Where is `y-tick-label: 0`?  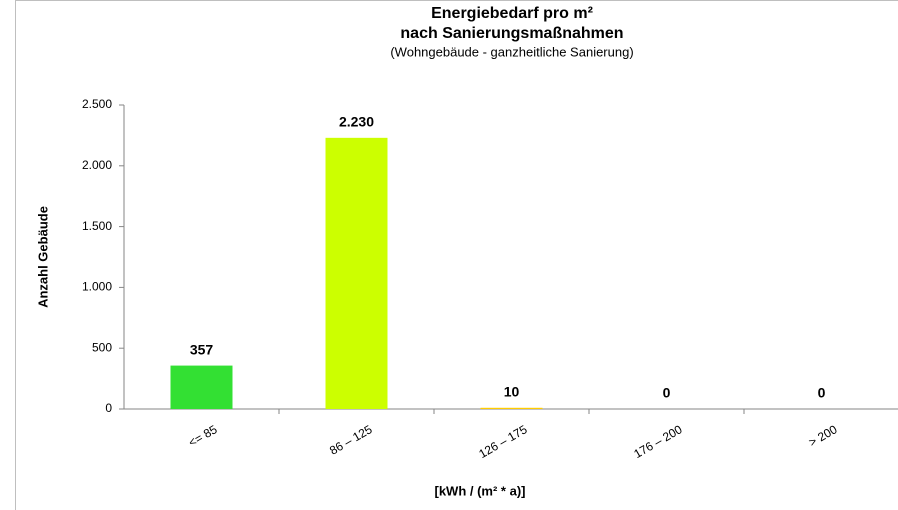
y-tick-label: 0 is located at coordinates (108, 408).